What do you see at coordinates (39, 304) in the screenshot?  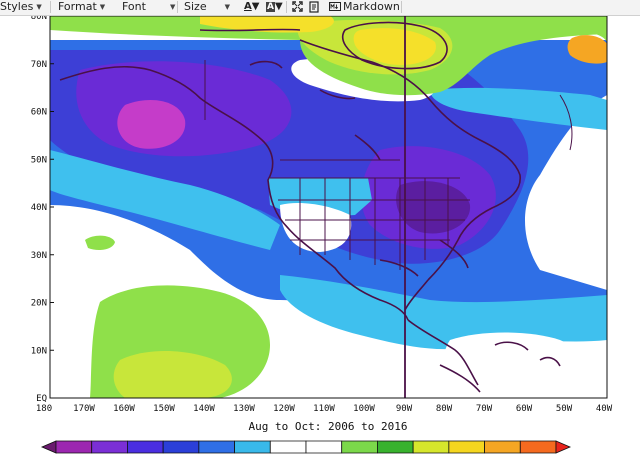 I see `latitude-tick-label: 20N` at bounding box center [39, 304].